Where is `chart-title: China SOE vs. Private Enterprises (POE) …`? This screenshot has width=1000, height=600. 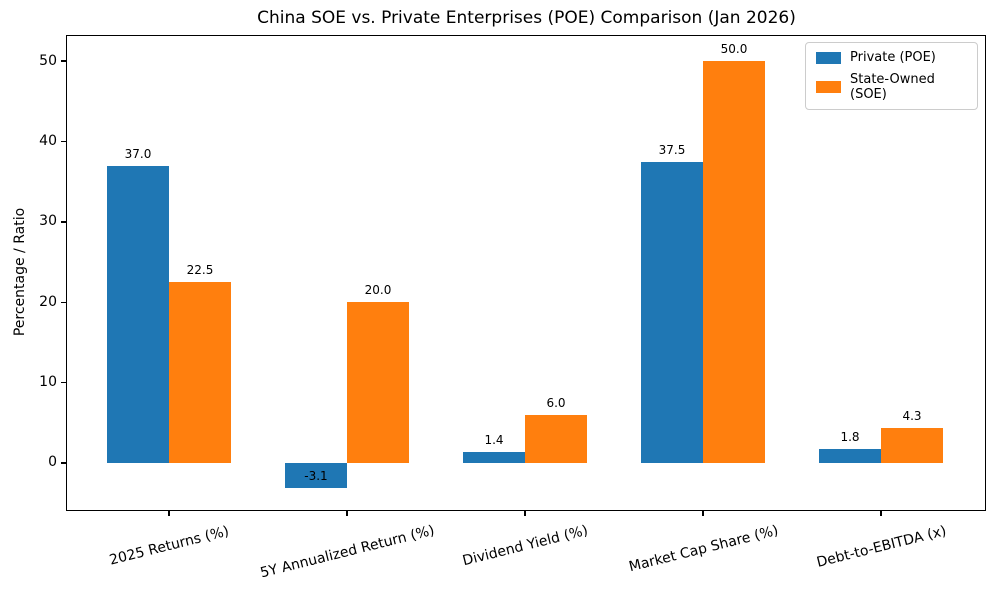
chart-title: China SOE vs. Private Enterprises (POE) … is located at coordinates (526, 18).